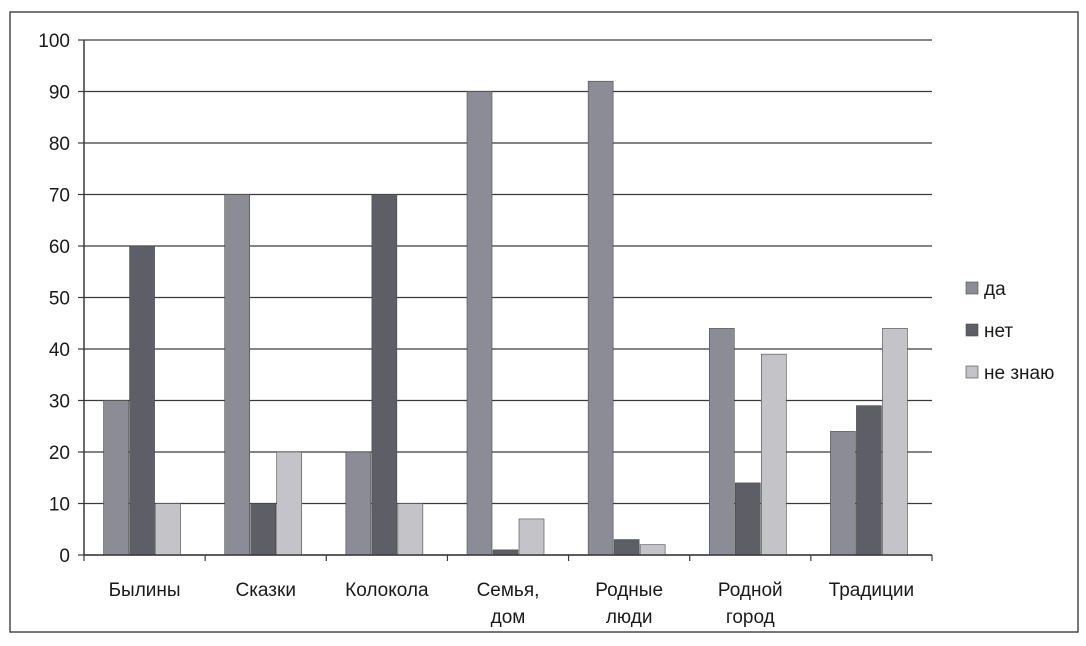 This screenshot has height=646, width=1086. What do you see at coordinates (869, 480) in the screenshot?
I see `bar-нет-6` at bounding box center [869, 480].